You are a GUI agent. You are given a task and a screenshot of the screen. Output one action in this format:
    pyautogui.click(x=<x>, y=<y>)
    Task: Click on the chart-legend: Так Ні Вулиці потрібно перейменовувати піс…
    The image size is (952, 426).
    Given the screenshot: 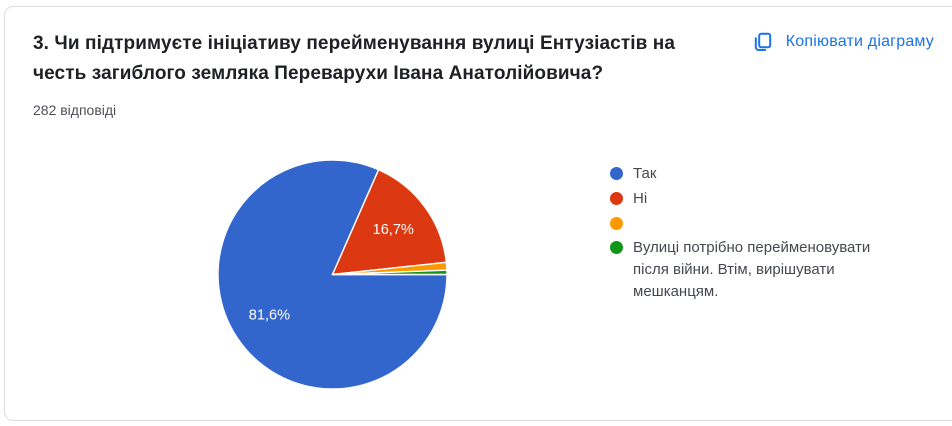 What is the action you would take?
    pyautogui.click(x=760, y=234)
    